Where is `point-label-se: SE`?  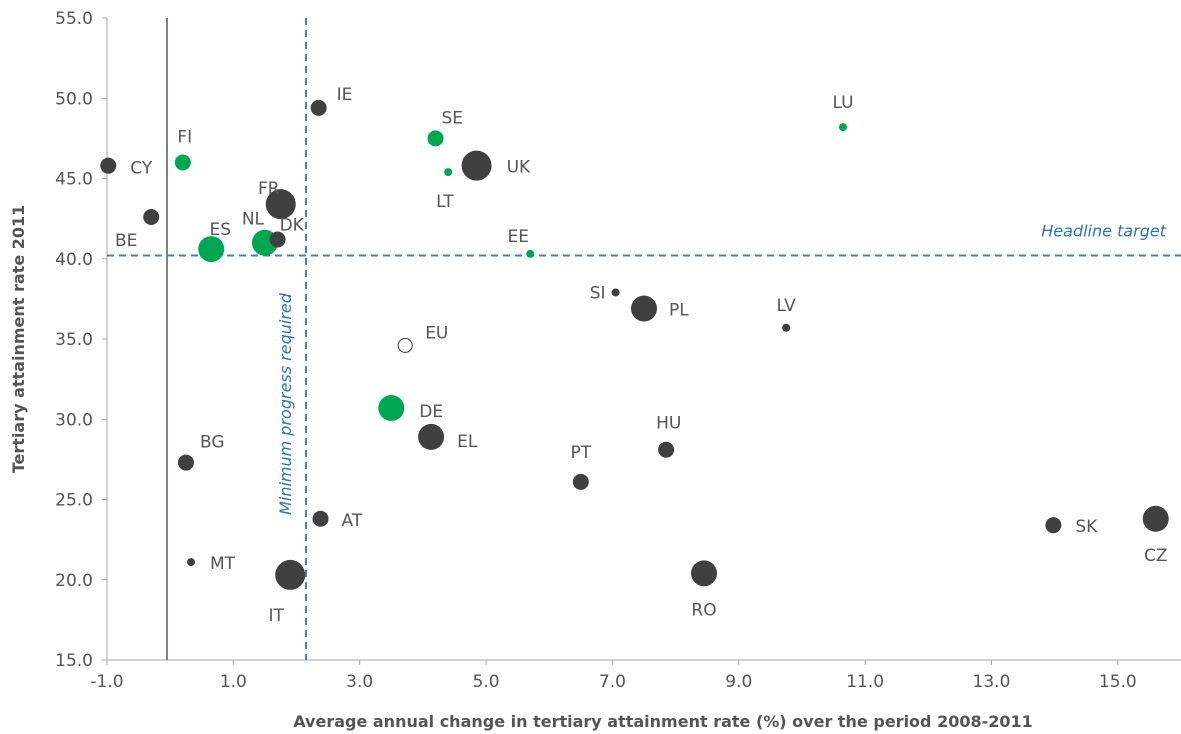 point-label-se: SE is located at coordinates (453, 118).